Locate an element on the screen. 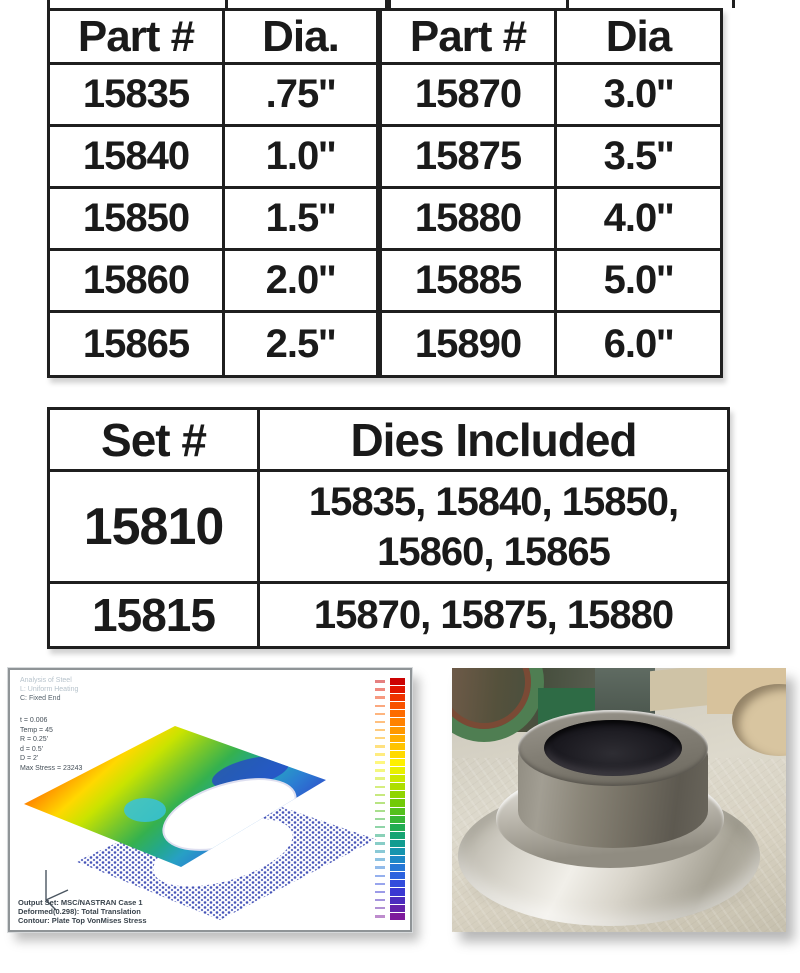  fea-header-line: C: Fixed End is located at coordinates (40, 698).